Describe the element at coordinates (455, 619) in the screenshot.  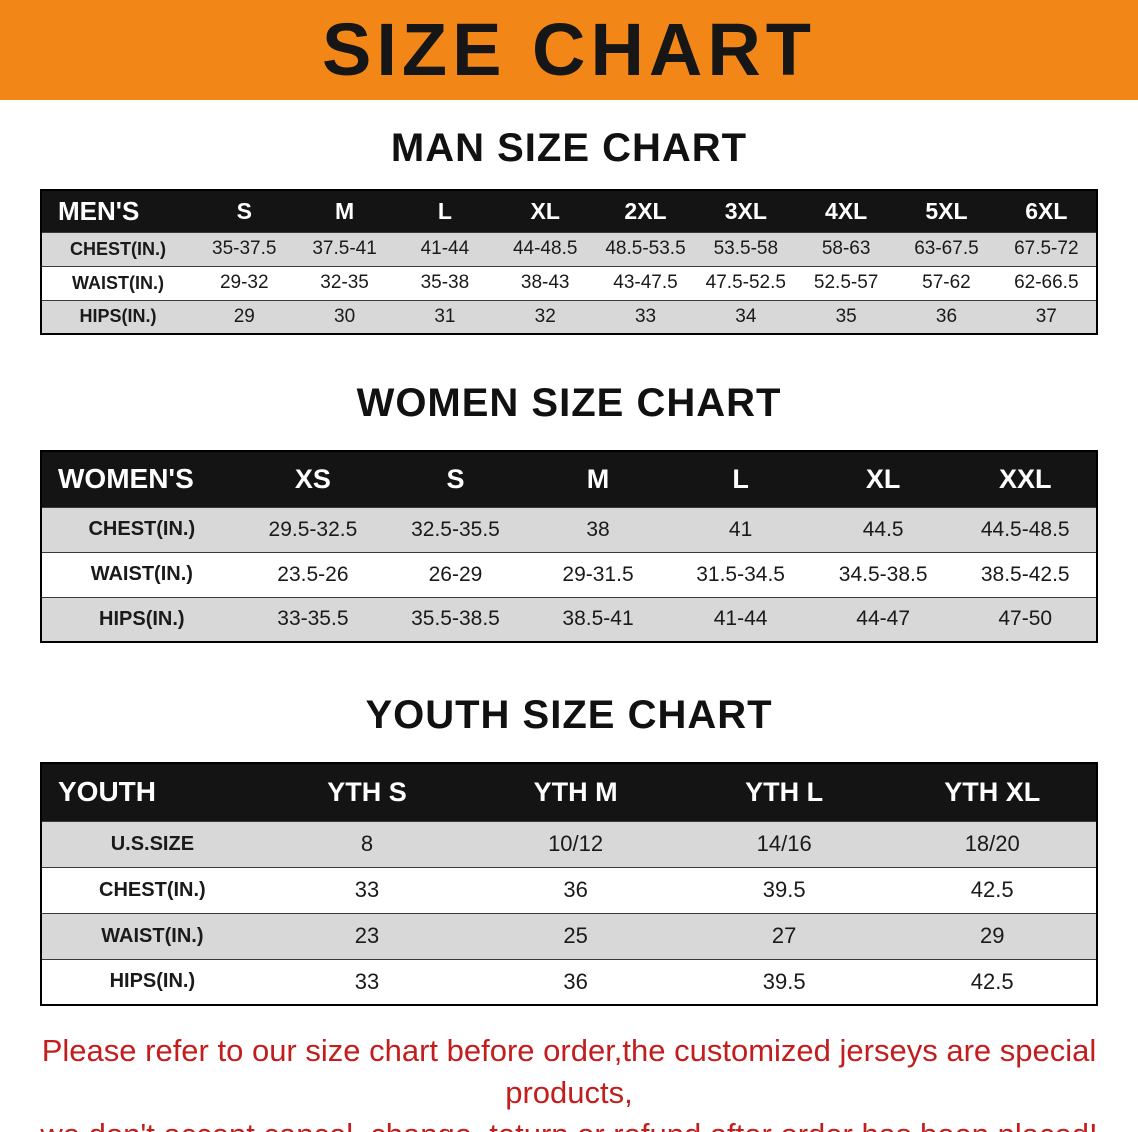
I see `size-value: 35.5-38.5` at that location.